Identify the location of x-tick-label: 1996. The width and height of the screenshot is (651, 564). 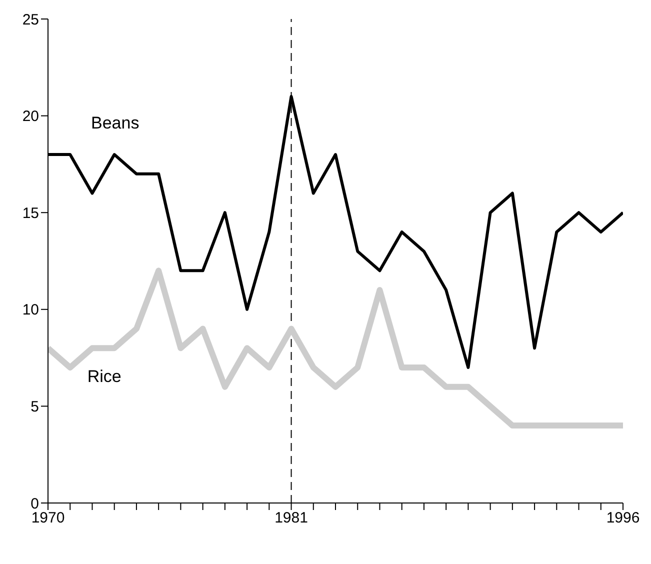
(623, 518).